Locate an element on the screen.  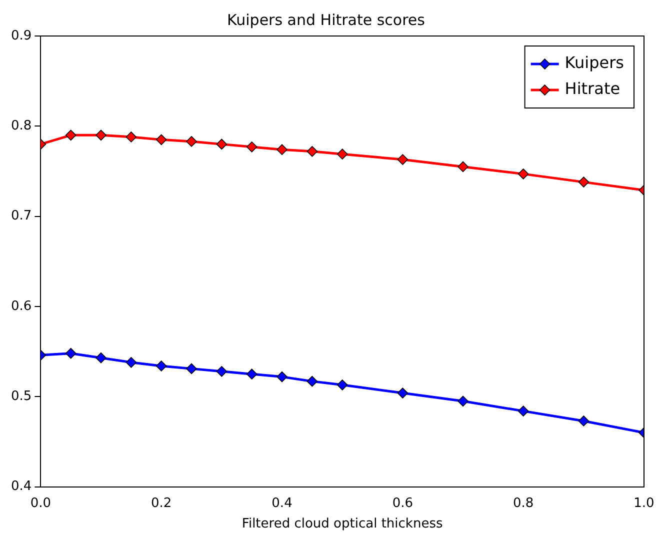
y-tick-label: 0.6 is located at coordinates (21, 306).